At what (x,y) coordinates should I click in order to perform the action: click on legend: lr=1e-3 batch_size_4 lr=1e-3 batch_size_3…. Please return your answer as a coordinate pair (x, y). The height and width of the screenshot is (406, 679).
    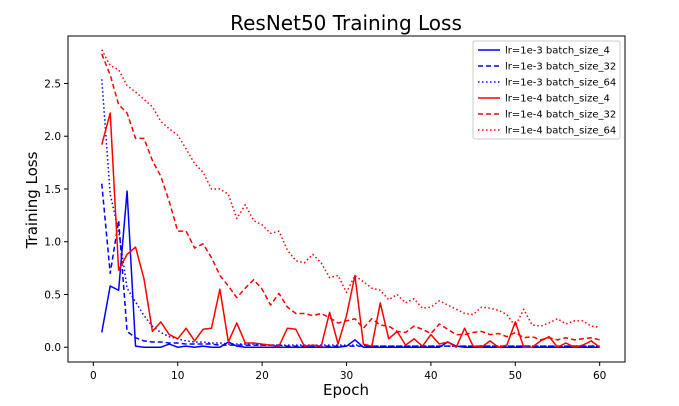
    Looking at the image, I should click on (546, 90).